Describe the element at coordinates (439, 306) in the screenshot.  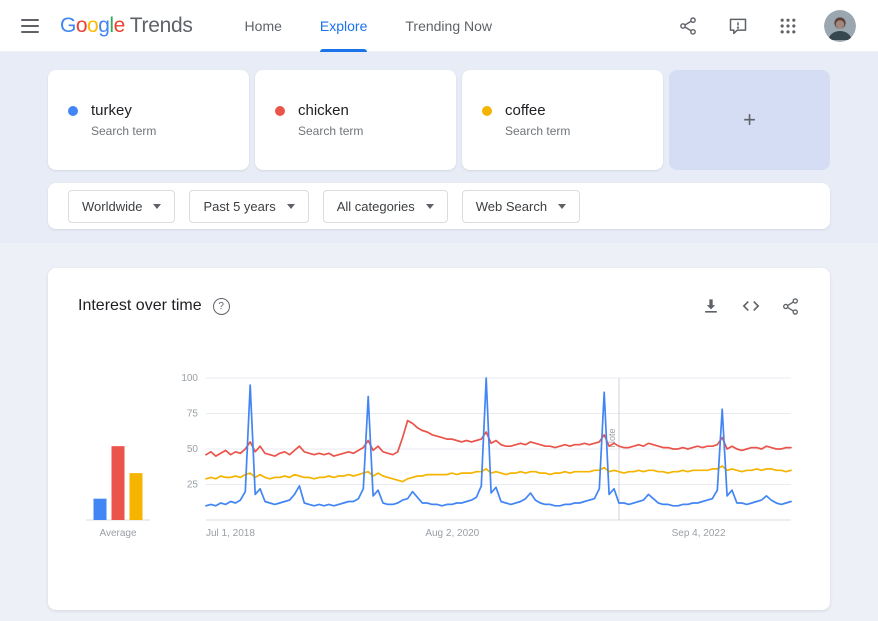
I see `card-header: Interest over time ?` at that location.